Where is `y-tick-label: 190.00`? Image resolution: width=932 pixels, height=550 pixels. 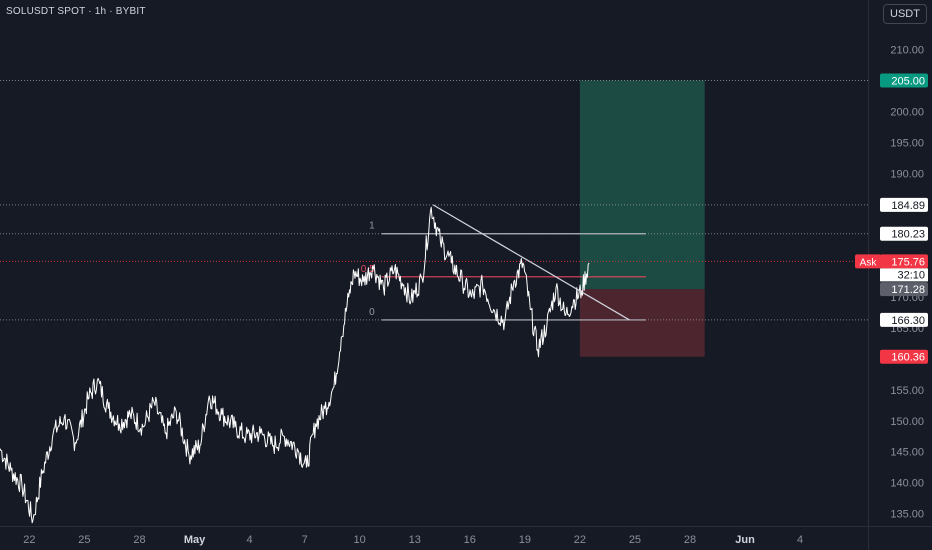 y-tick-label: 190.00 is located at coordinates (907, 174).